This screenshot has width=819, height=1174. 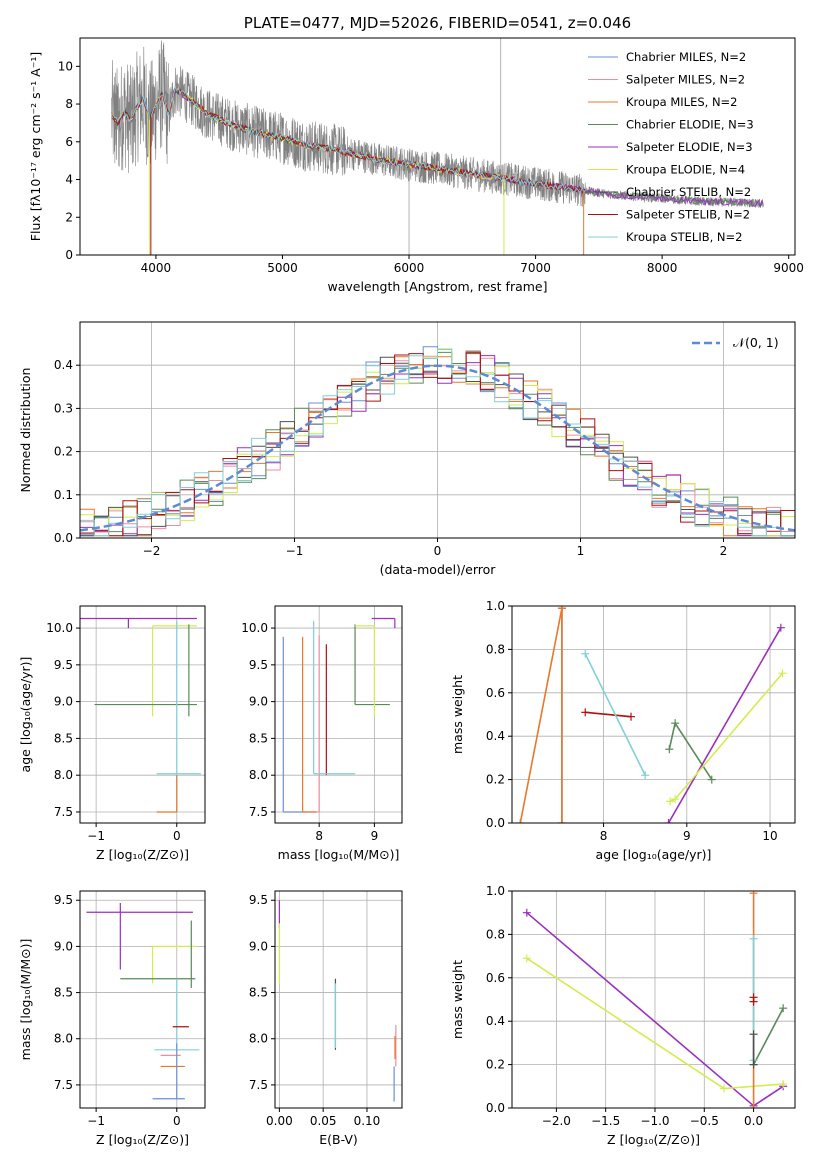 I want to click on data-spectrum, so click(x=437, y=124).